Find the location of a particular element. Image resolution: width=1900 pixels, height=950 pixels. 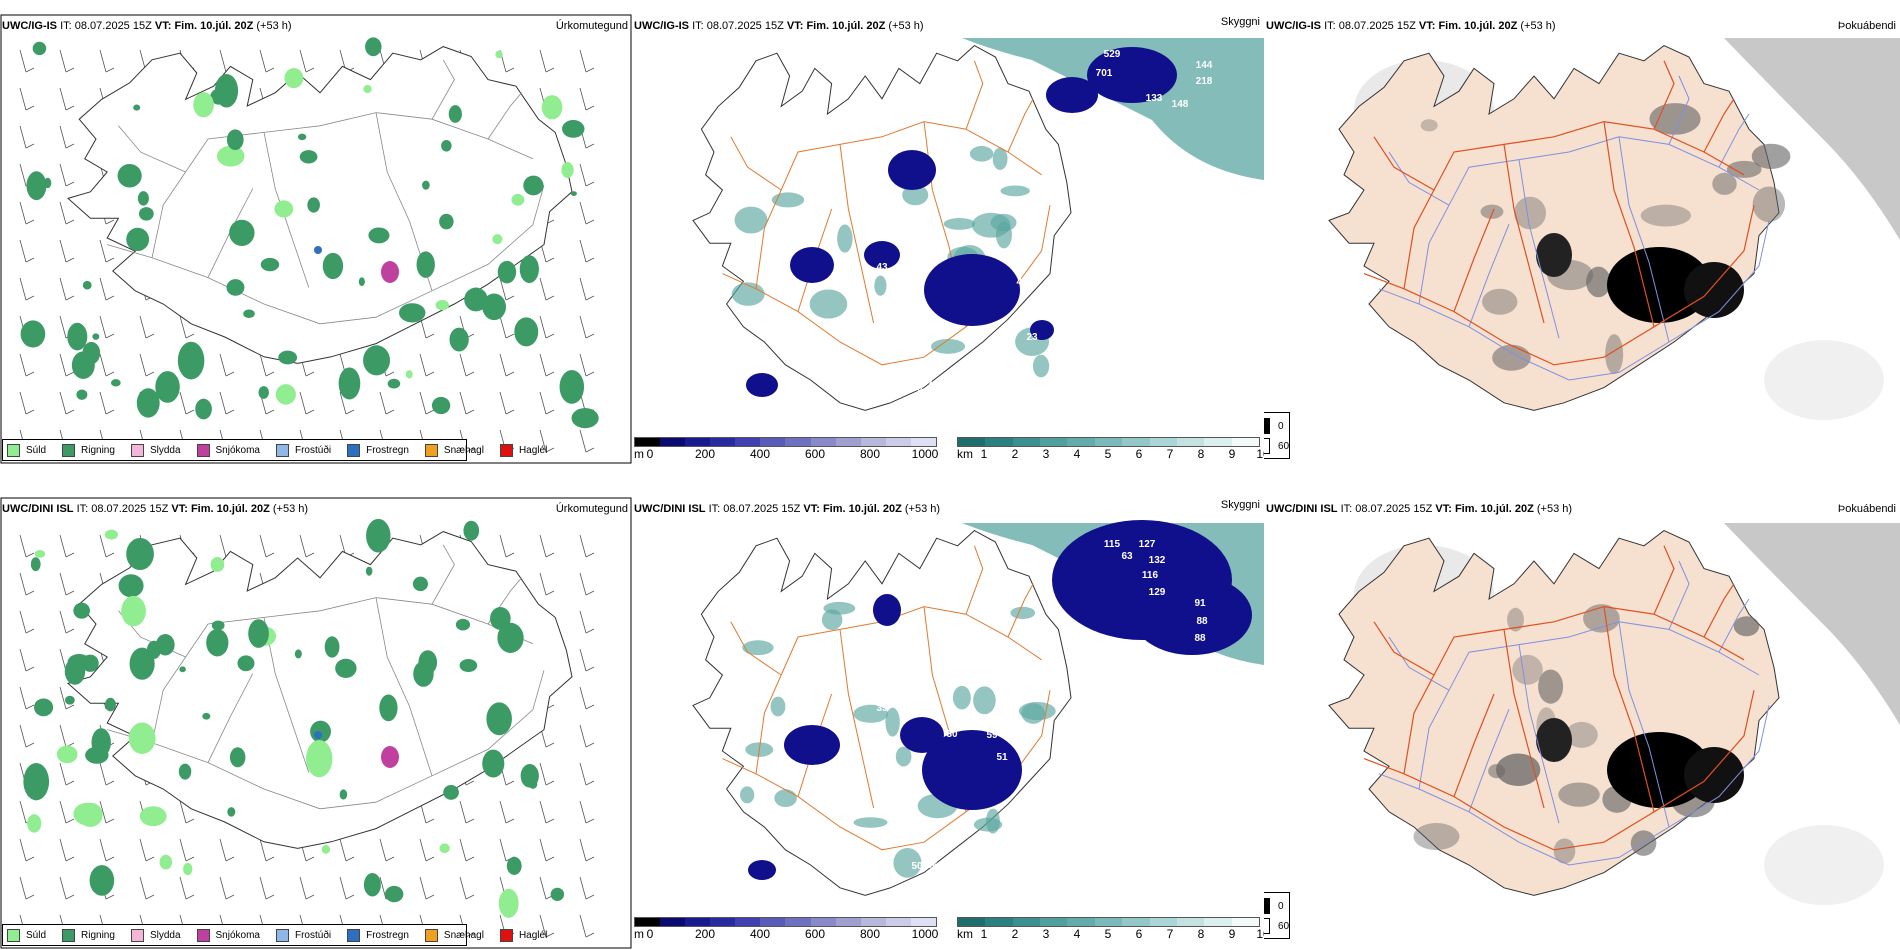

colorbar-tick: 800 is located at coordinates (870, 454).